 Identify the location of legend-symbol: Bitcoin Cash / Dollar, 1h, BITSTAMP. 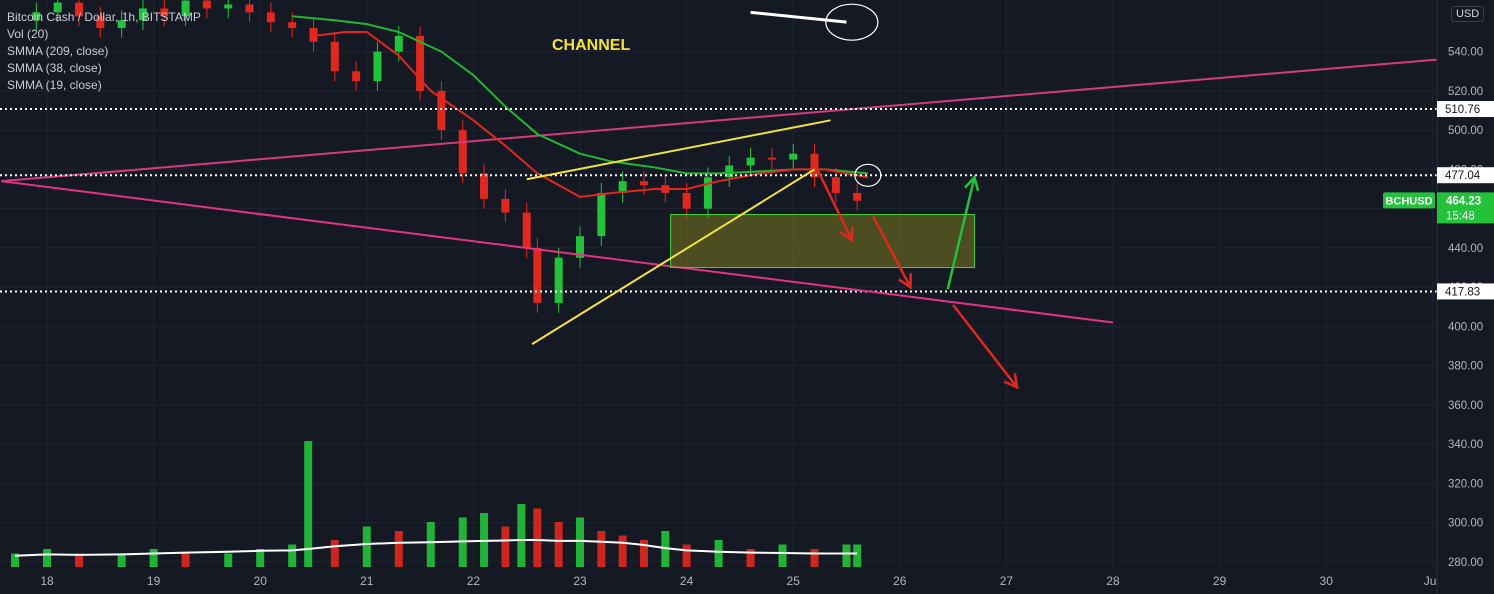
(104, 17).